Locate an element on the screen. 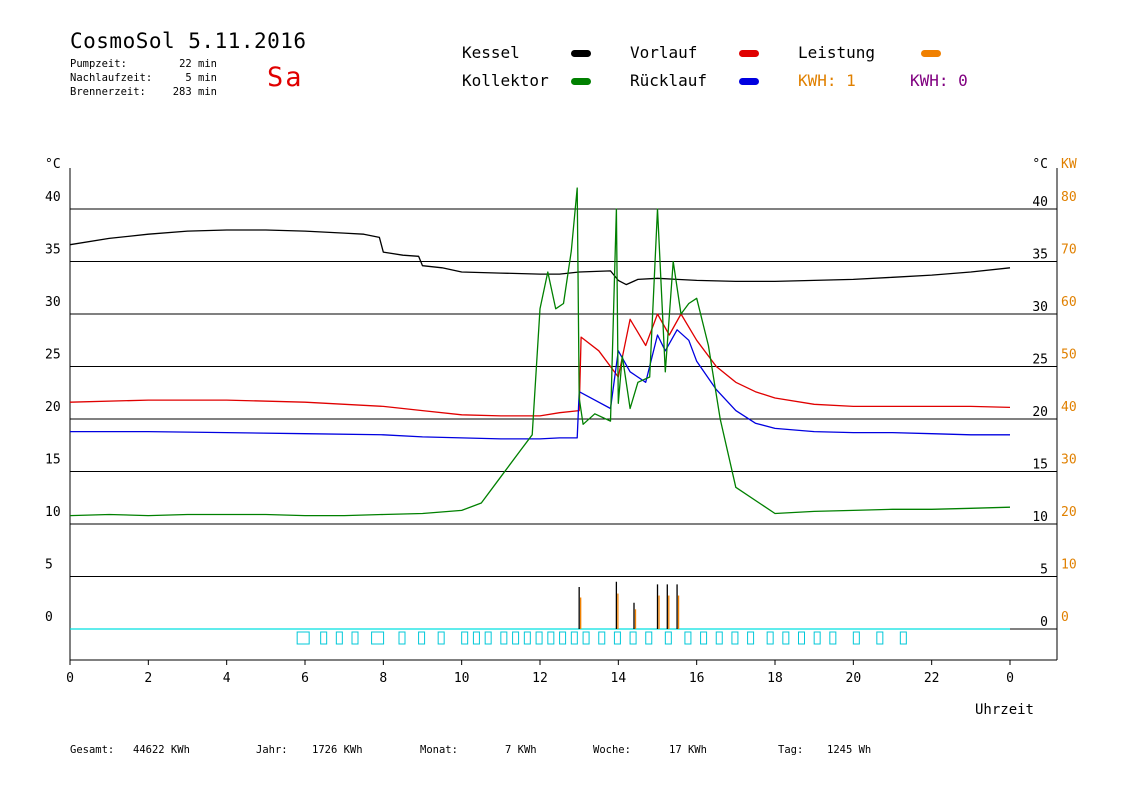 The image size is (1148, 812). footer-tag-label: Tag: is located at coordinates (791, 750).